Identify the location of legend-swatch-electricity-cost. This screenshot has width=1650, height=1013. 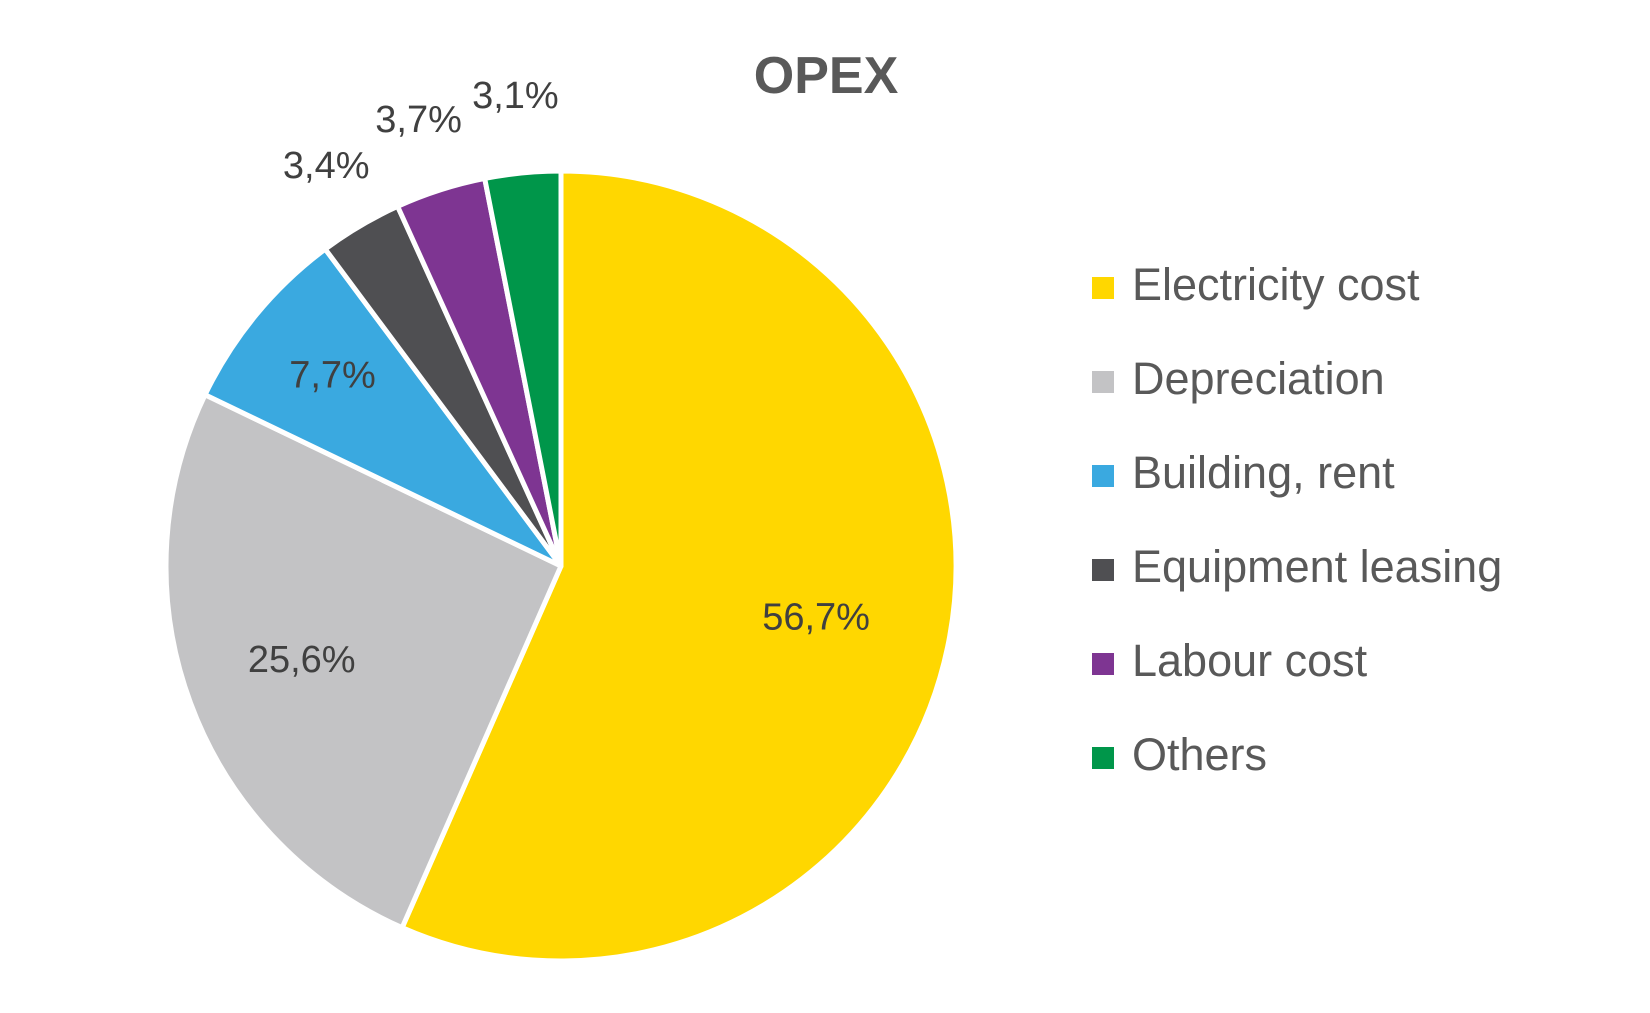
(1103, 288).